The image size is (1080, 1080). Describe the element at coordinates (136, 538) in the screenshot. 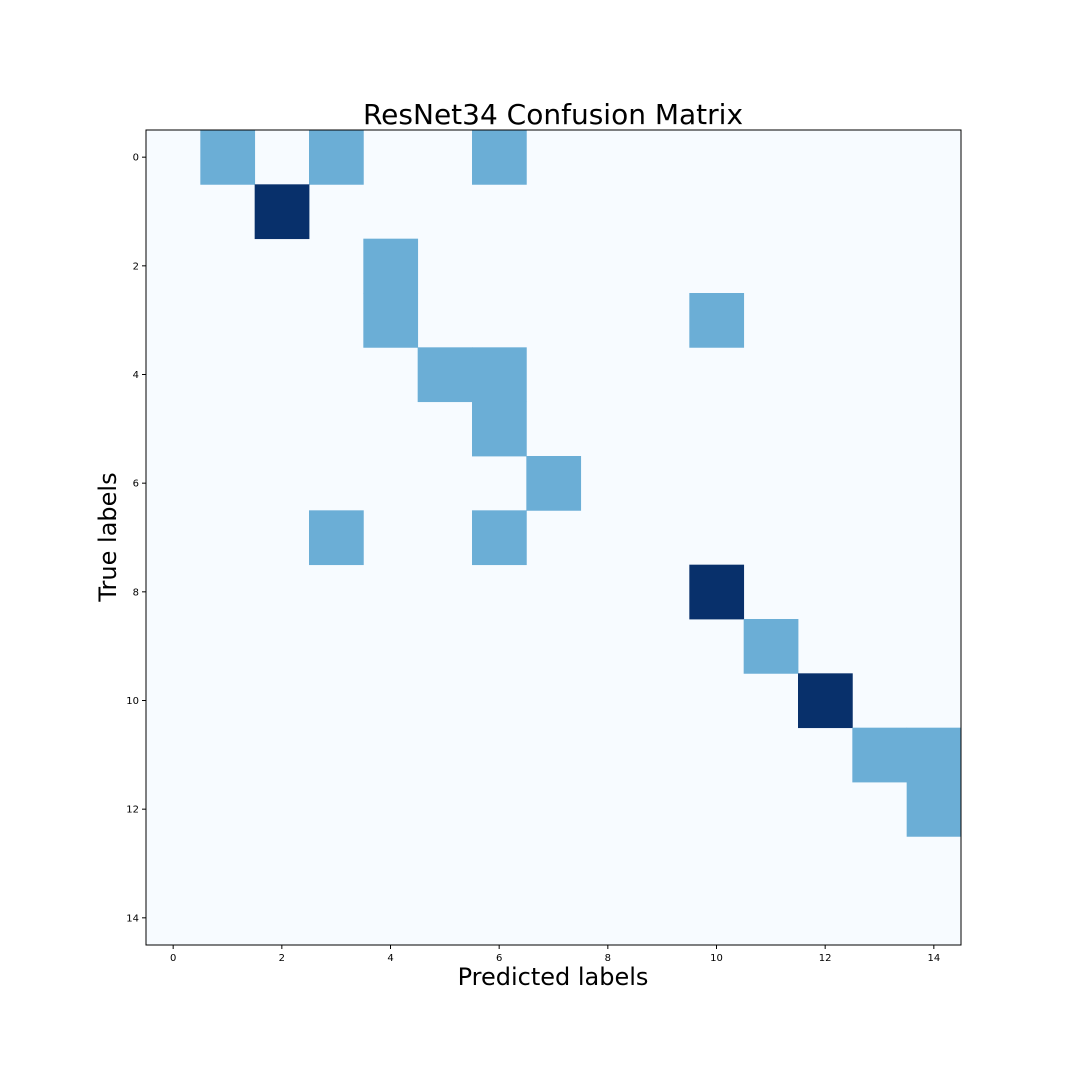

I see `y-axis-ticks: 0 2 4 6 8 10 12 14` at that location.